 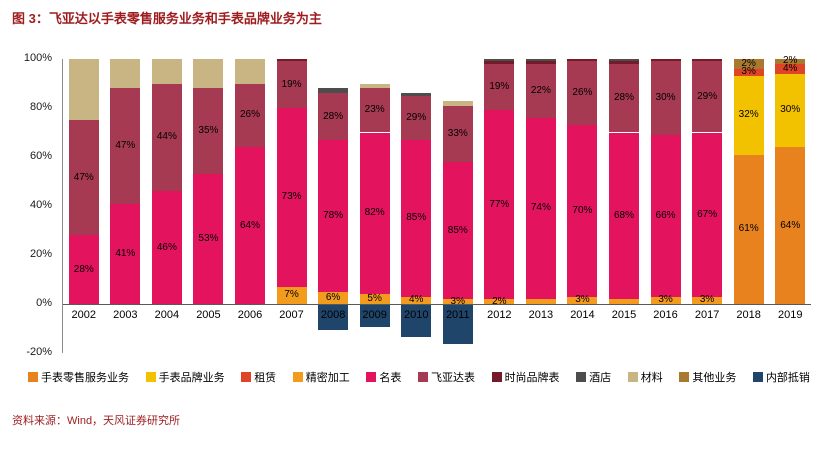 I want to click on segment-label: 67%, so click(x=707, y=214).